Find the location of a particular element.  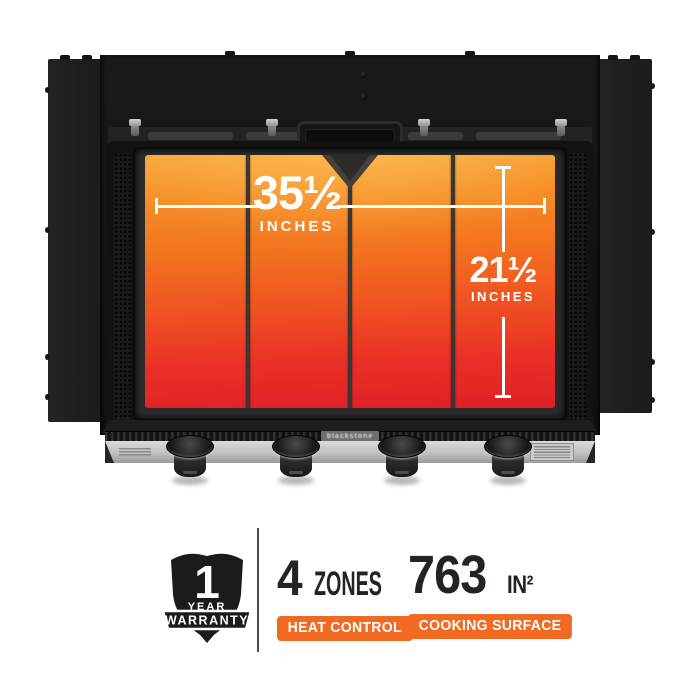

spec-label-right is located at coordinates (552, 452).